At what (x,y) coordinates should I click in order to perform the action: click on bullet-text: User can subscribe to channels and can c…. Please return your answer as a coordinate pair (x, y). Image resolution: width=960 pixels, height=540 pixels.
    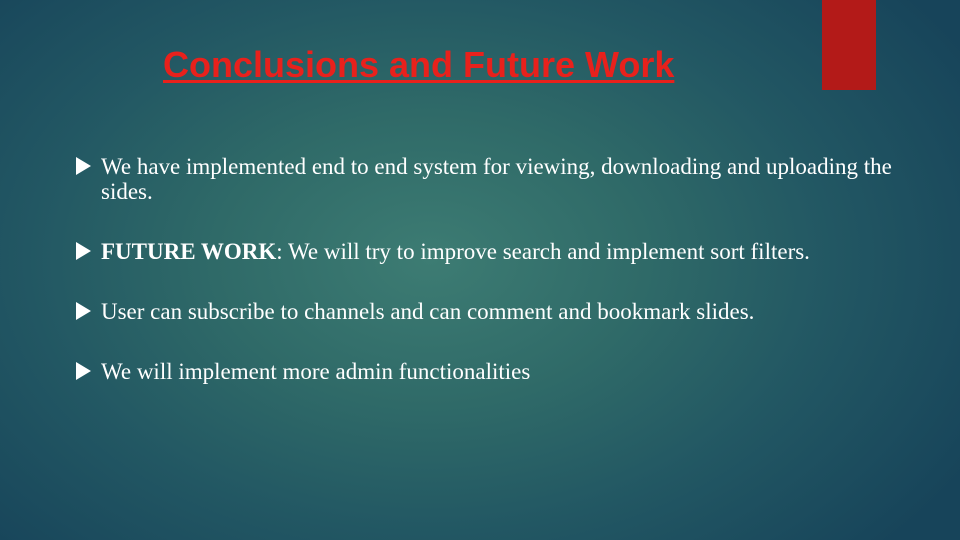
    Looking at the image, I should click on (428, 311).